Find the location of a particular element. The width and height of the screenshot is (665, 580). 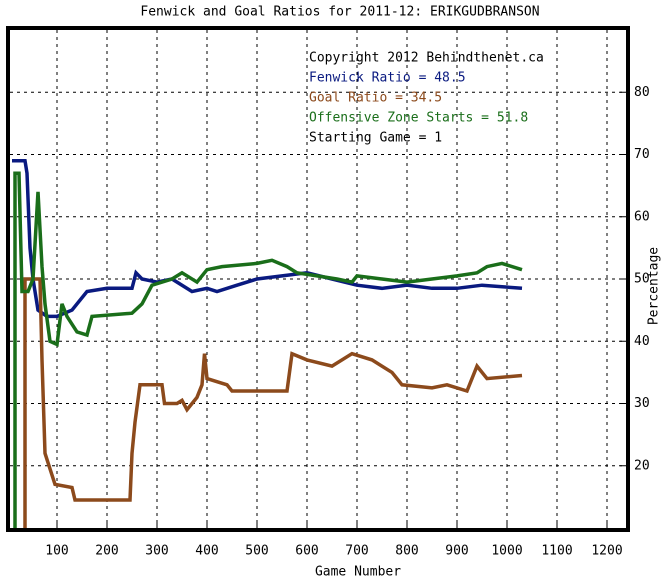

y-tick-label: 20 is located at coordinates (642, 465).